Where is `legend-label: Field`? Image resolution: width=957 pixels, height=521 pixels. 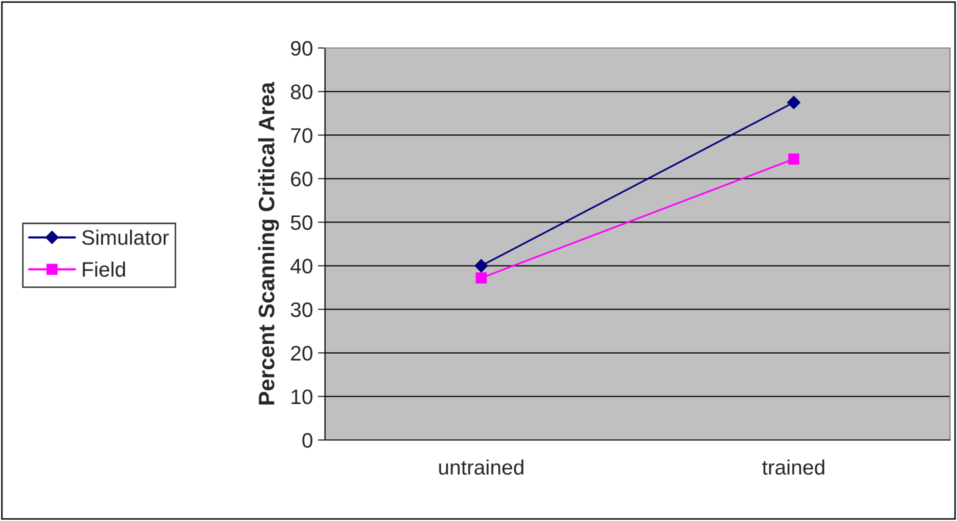
legend-label: Field is located at coordinates (104, 269).